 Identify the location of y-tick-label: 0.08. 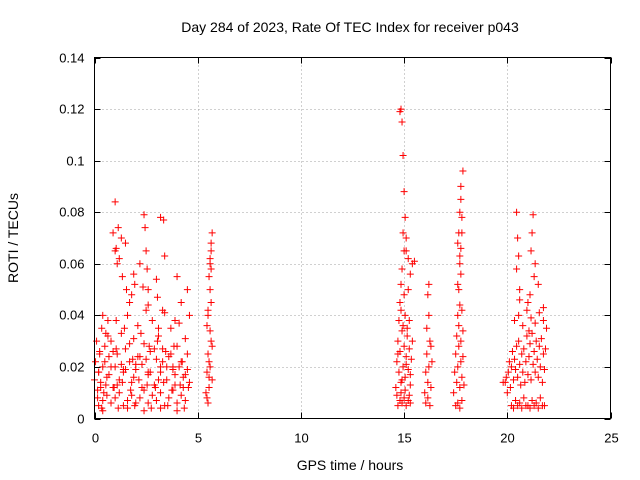
(71, 212).